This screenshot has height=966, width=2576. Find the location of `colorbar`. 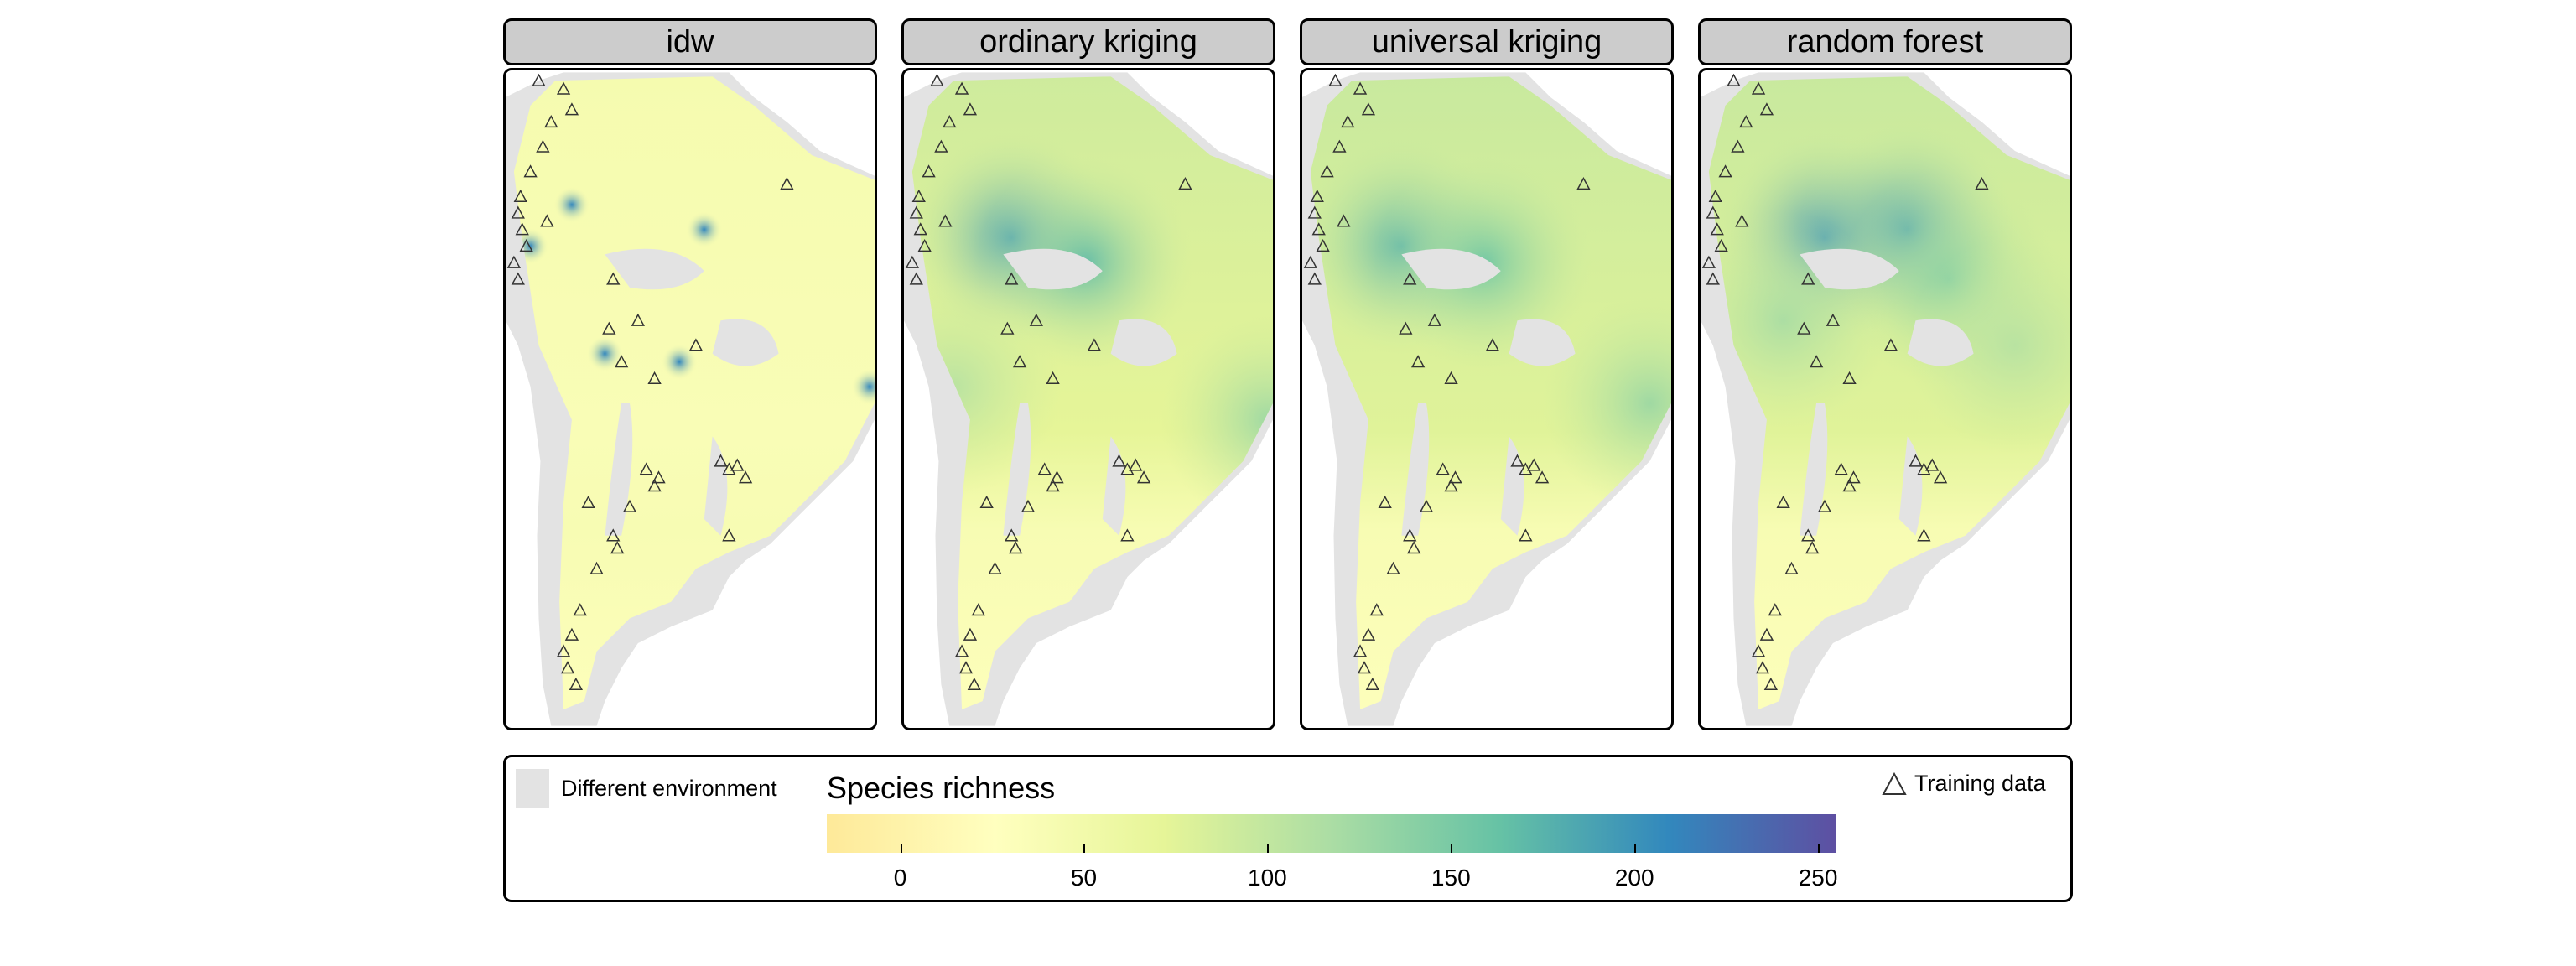

colorbar is located at coordinates (1331, 833).